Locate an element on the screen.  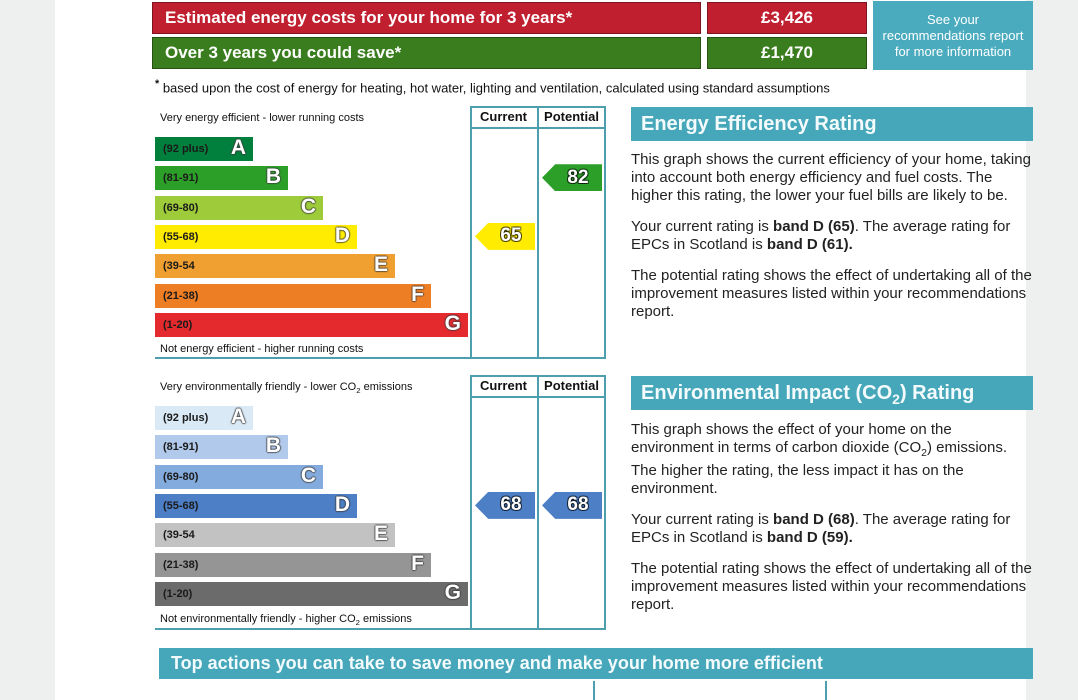
energy-section-title: Energy Efficiency Rating is located at coordinates (832, 124).